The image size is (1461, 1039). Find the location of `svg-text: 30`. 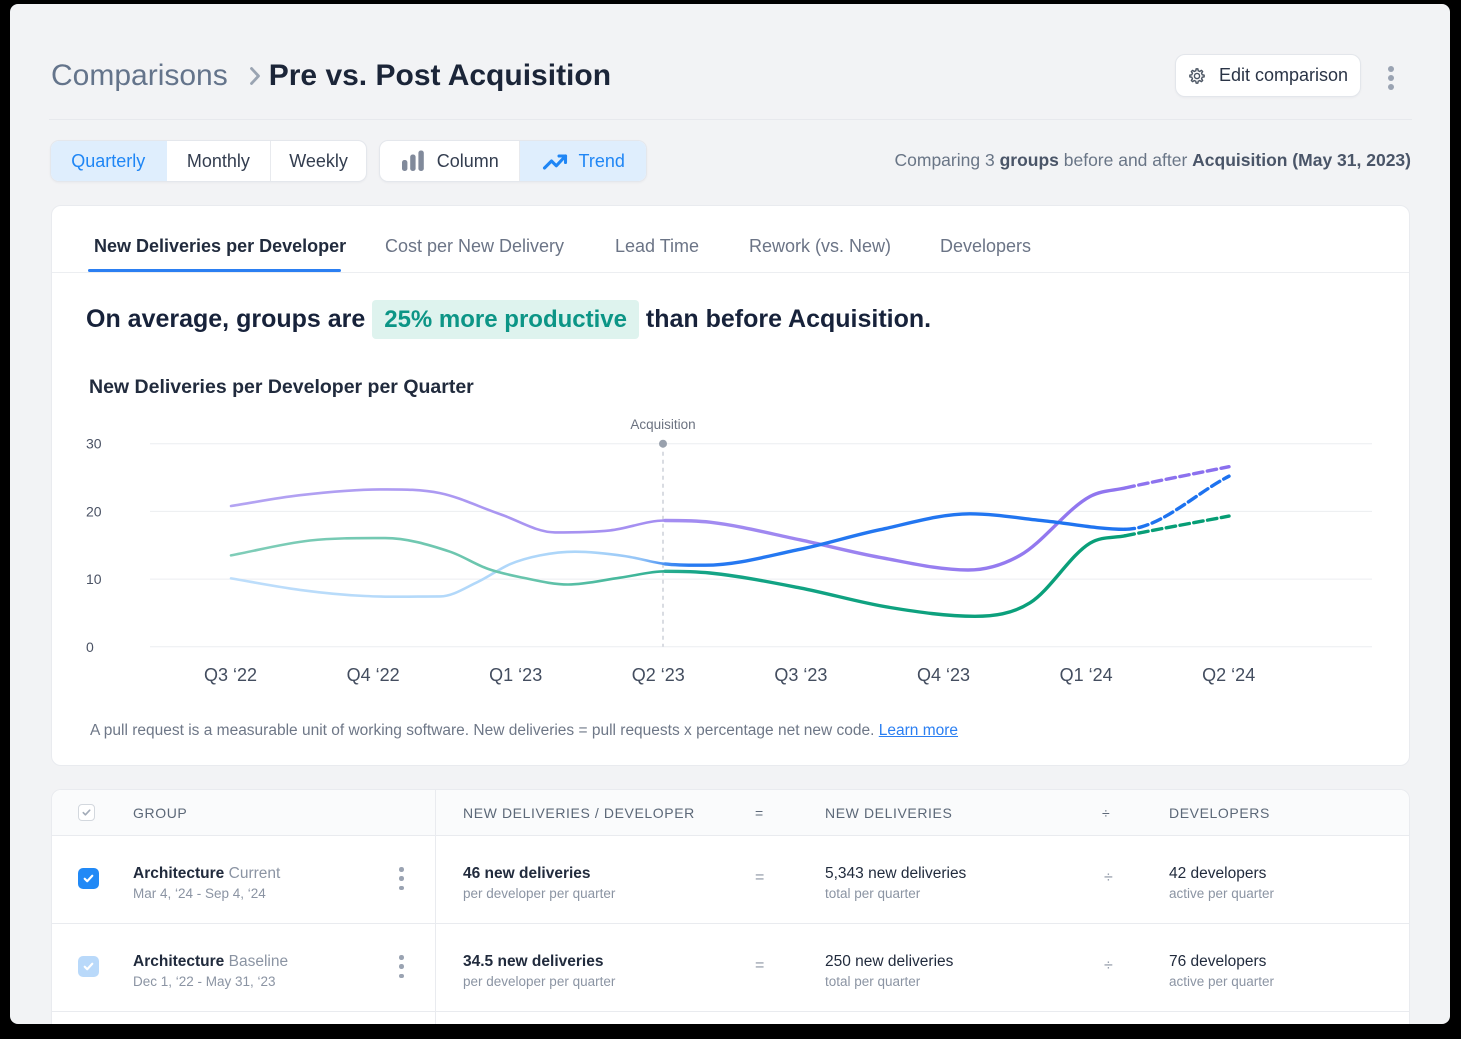

svg-text: 30 is located at coordinates (94, 444).